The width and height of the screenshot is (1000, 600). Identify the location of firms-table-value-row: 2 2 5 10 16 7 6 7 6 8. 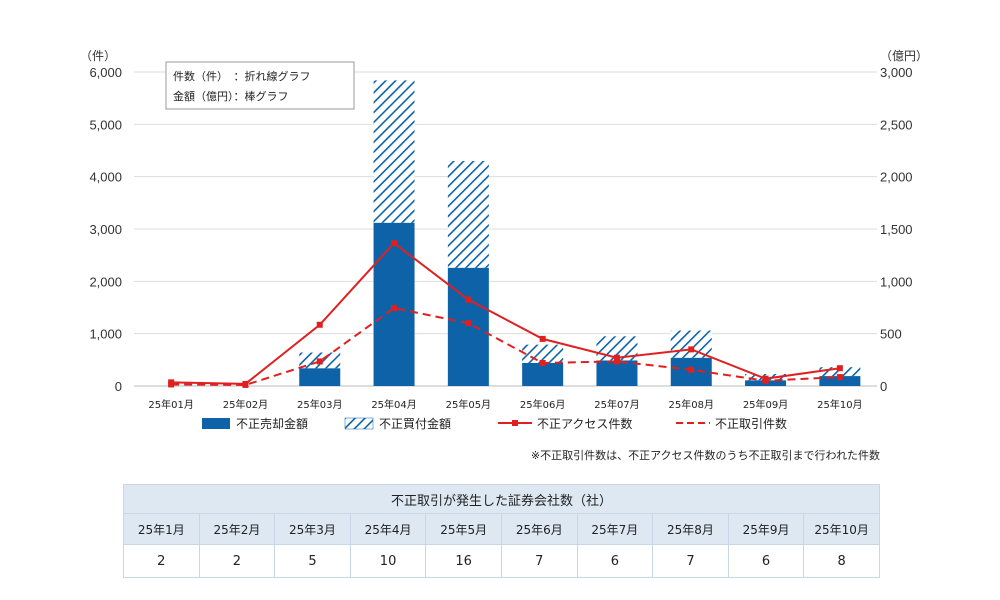
(501, 561).